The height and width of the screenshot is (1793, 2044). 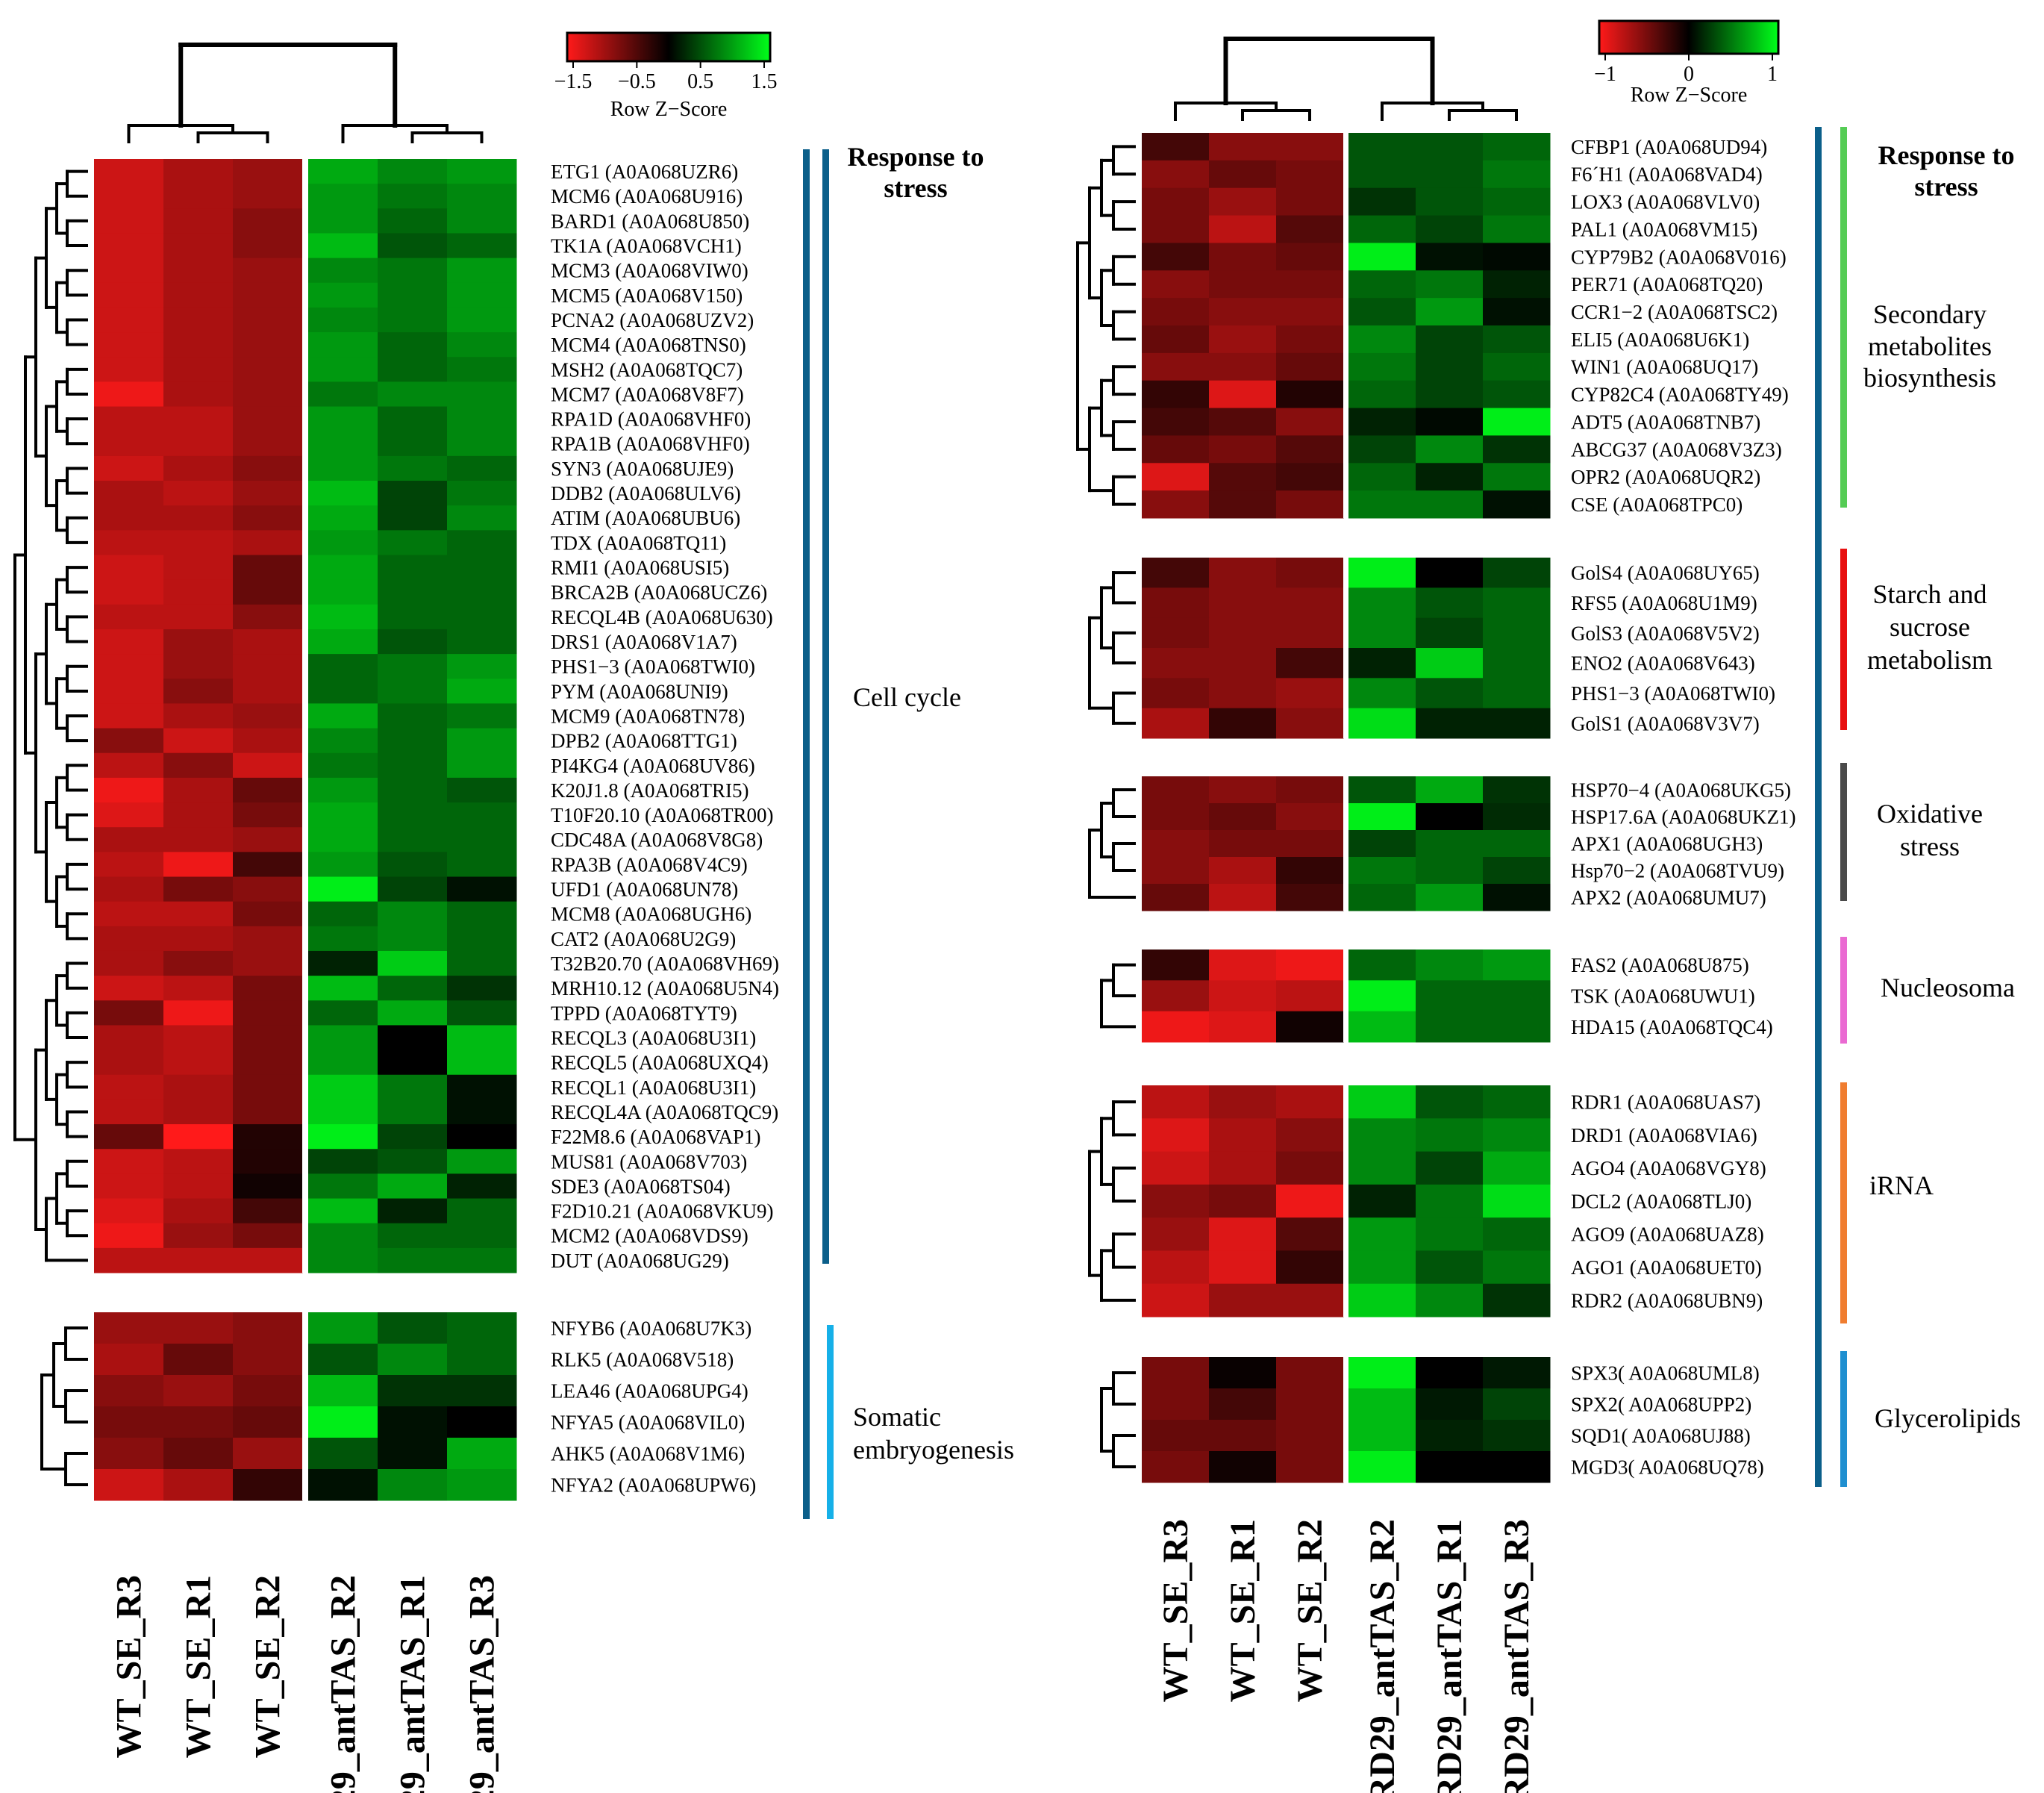 I want to click on category-bar, so click(x=1844, y=1419).